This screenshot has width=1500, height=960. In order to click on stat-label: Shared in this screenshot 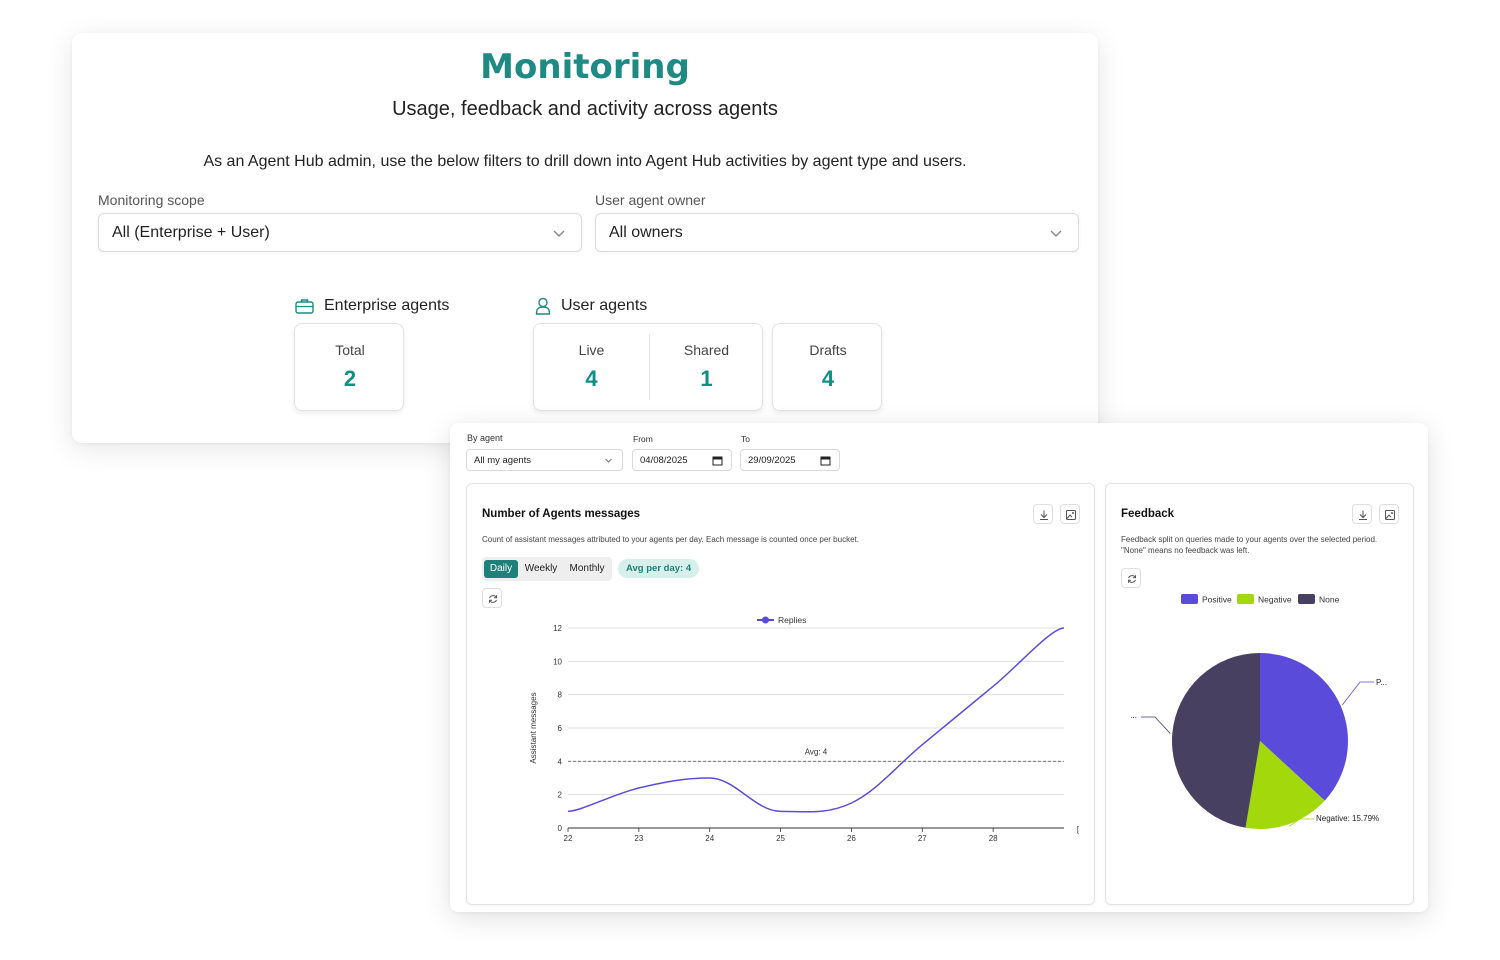, I will do `click(706, 350)`.